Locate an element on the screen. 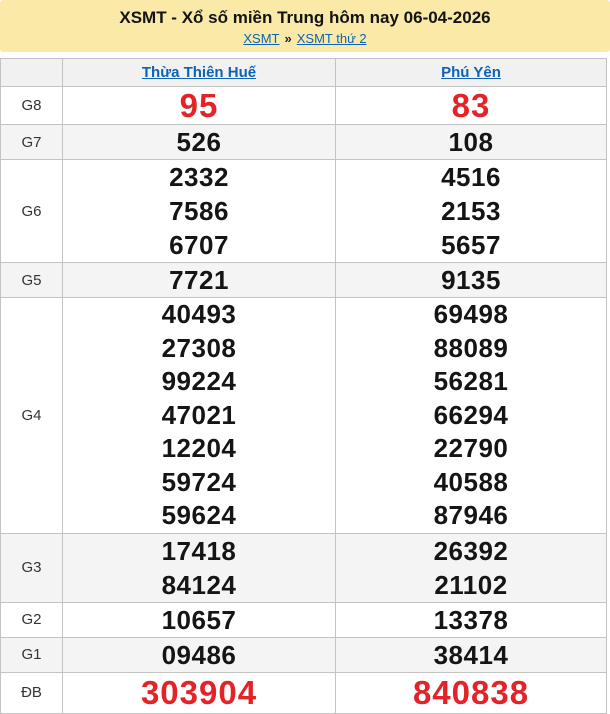 Image resolution: width=610 pixels, height=714 pixels. result-number: 09486 is located at coordinates (199, 654).